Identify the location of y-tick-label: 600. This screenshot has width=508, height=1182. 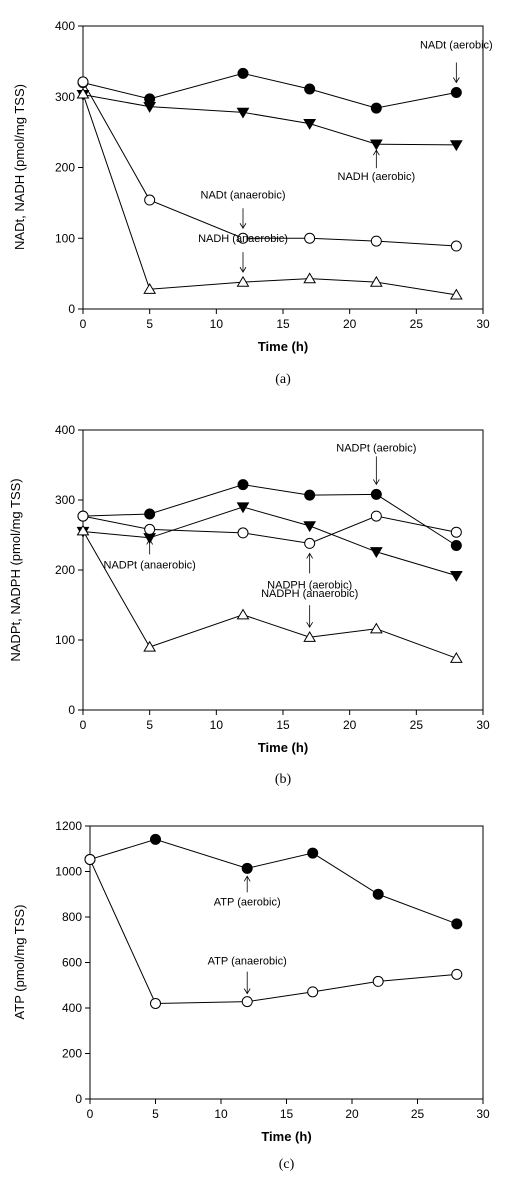
(72, 963).